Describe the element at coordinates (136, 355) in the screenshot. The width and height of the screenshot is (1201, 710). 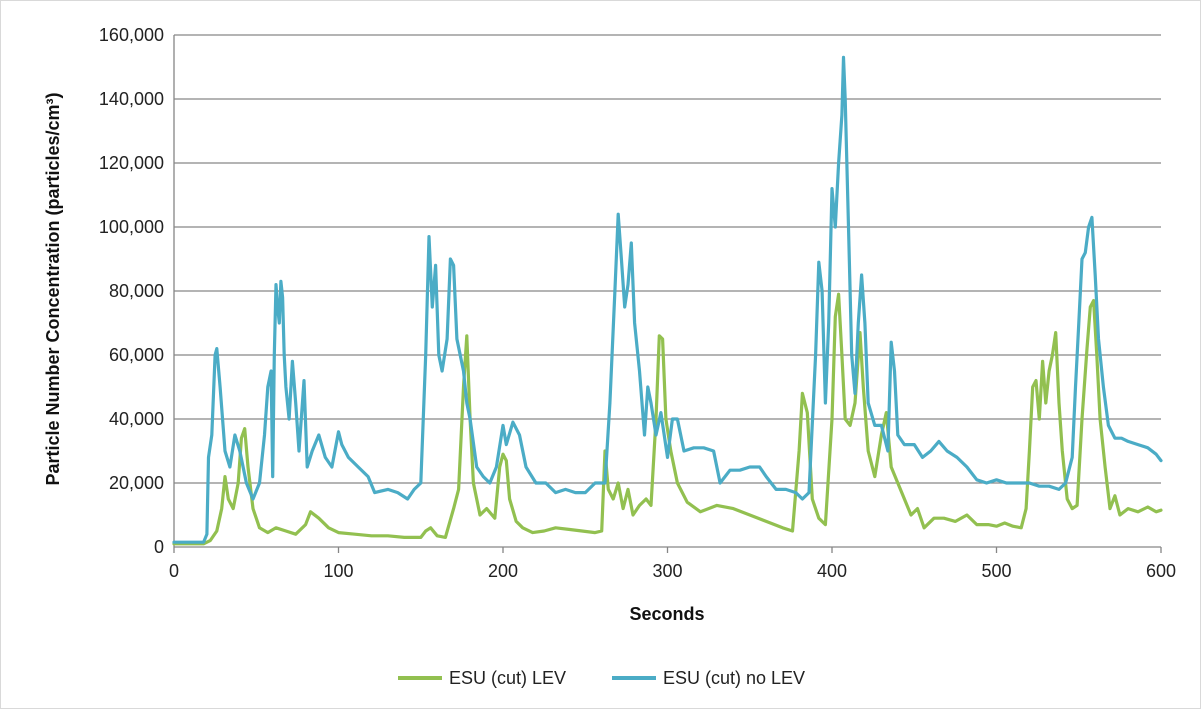
I see `y-tick-label: 60,000` at that location.